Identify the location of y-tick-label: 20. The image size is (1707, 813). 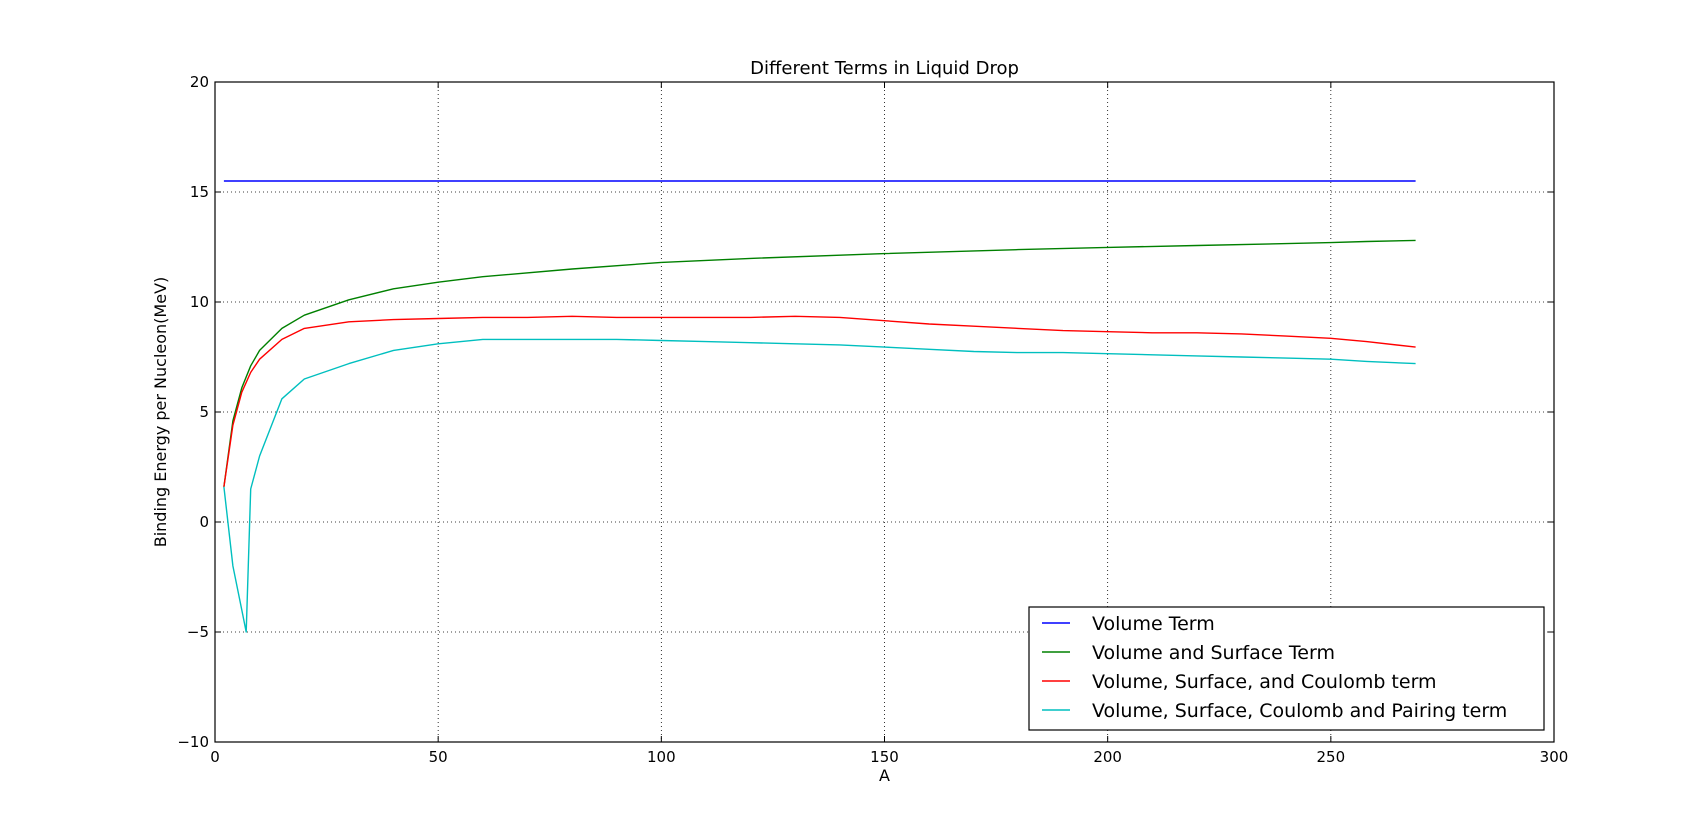
(199, 82).